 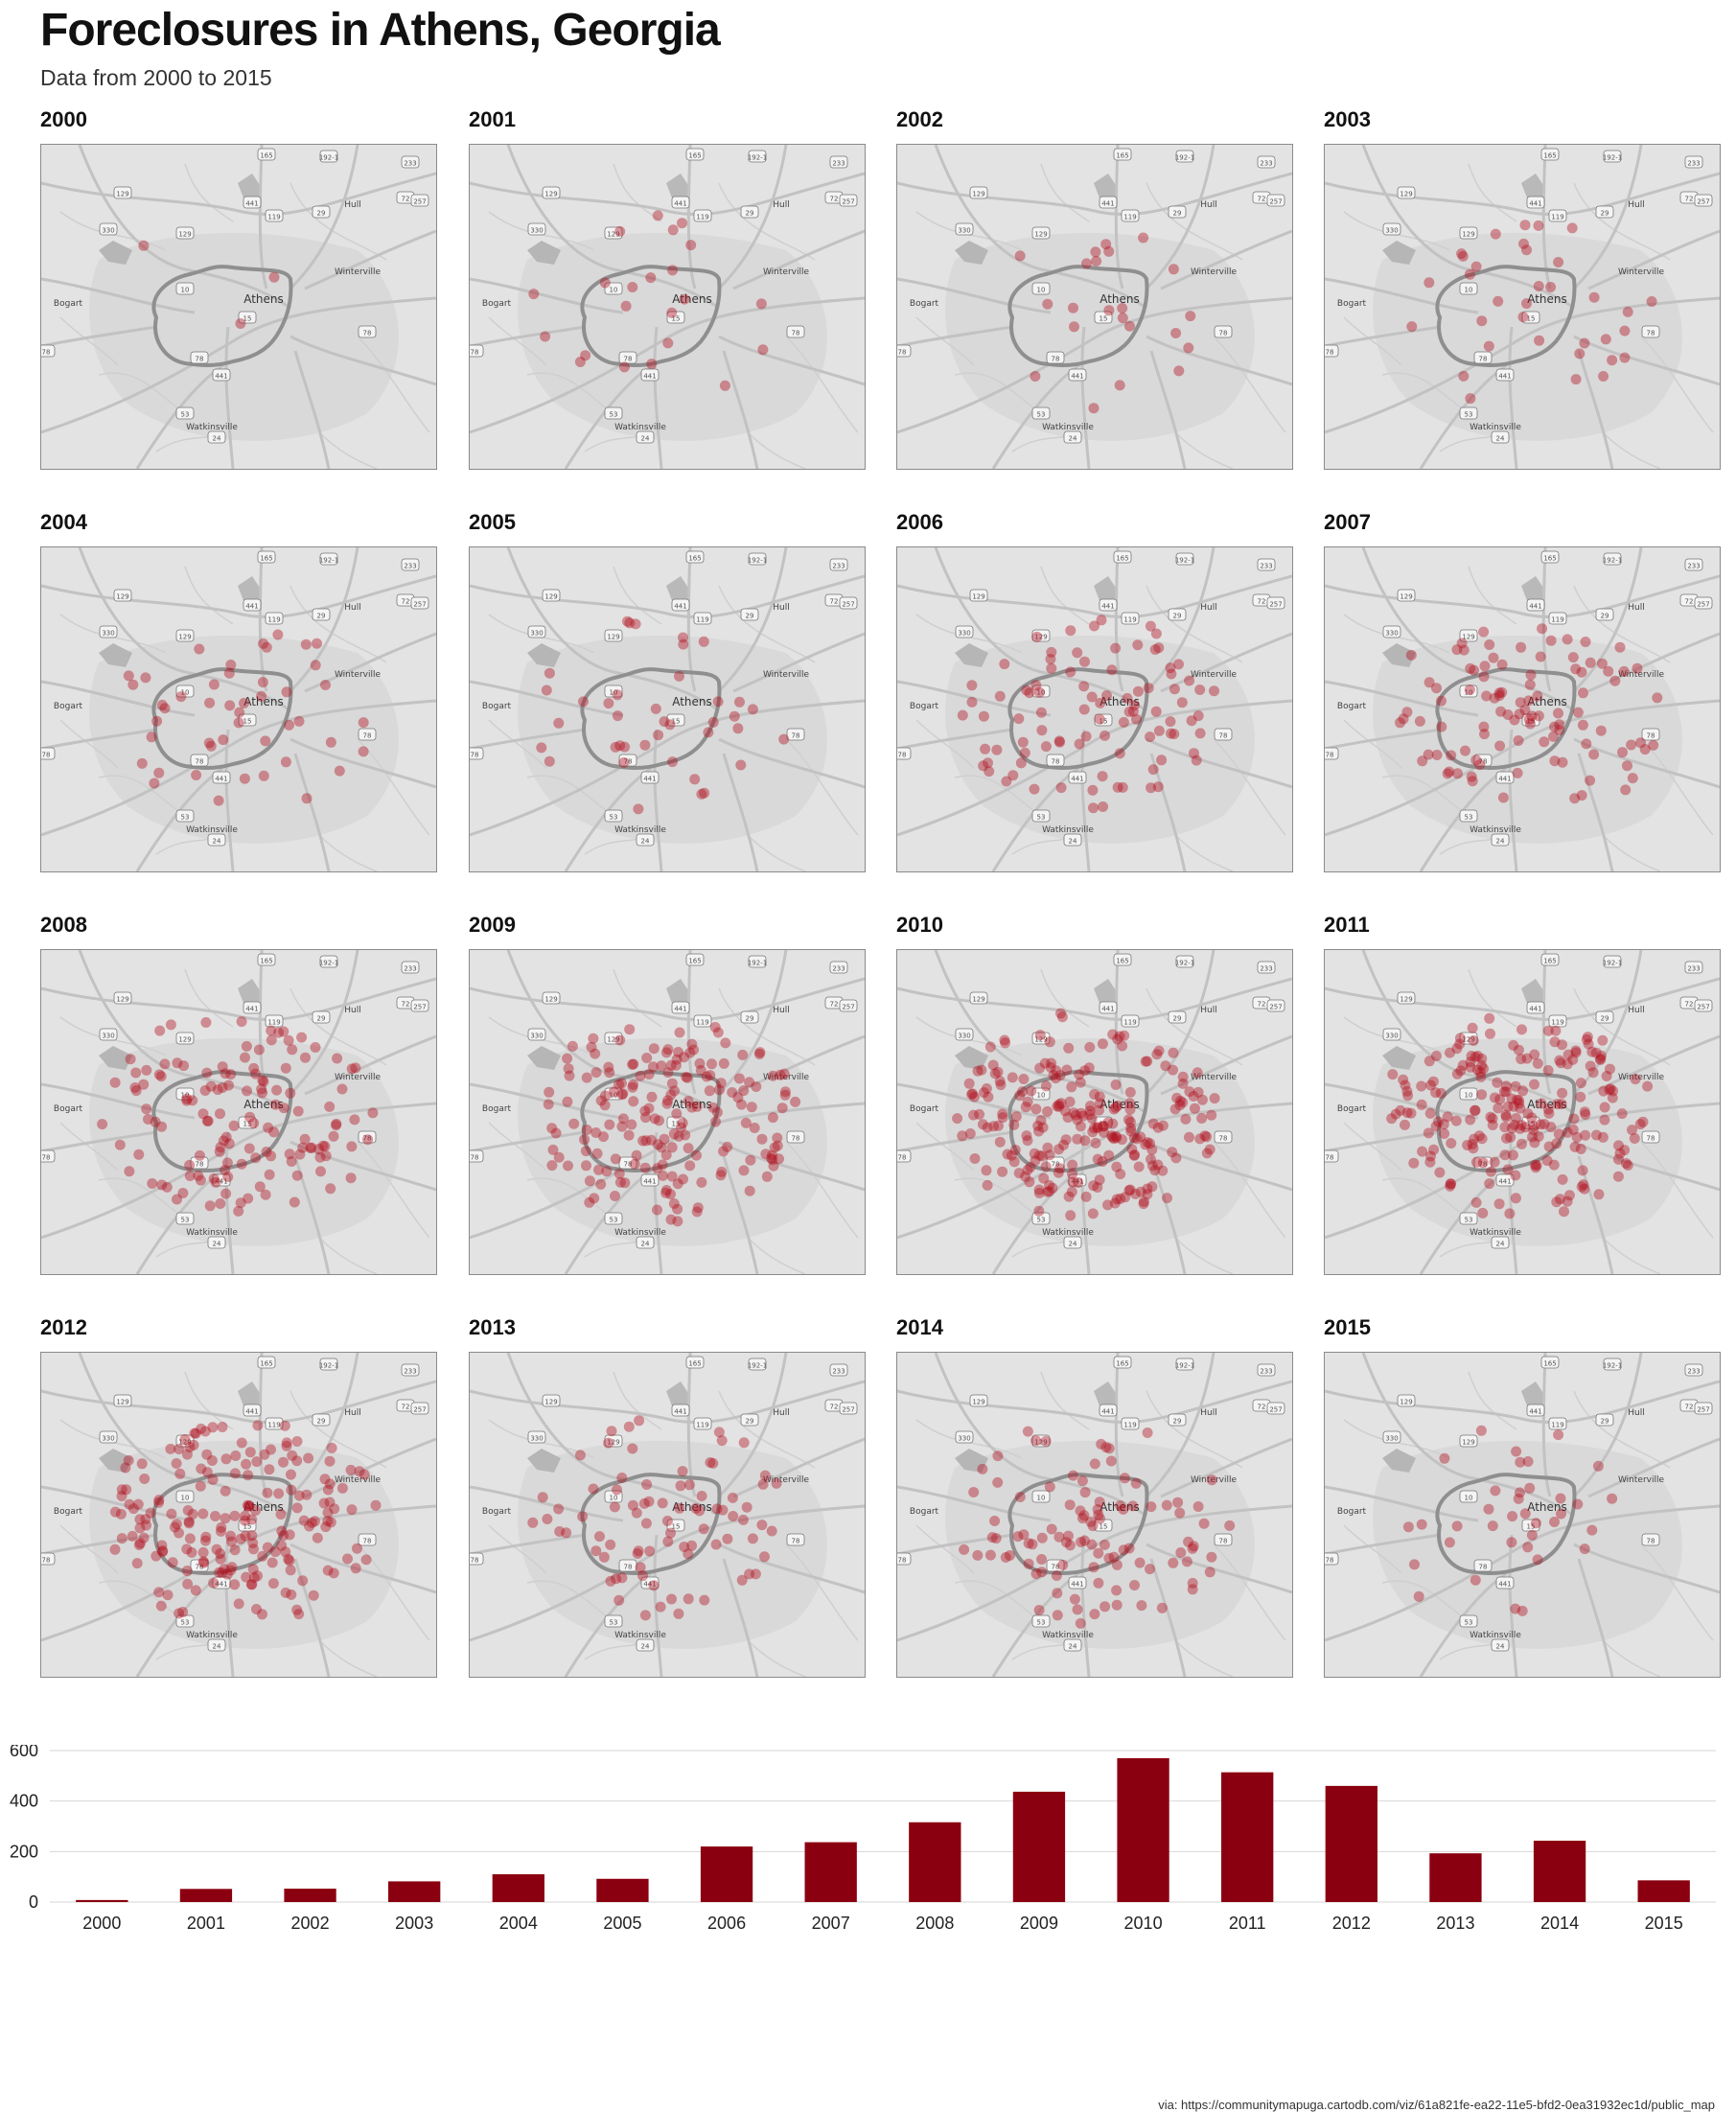 What do you see at coordinates (692, 1104) in the screenshot?
I see `label-athens: Athens` at bounding box center [692, 1104].